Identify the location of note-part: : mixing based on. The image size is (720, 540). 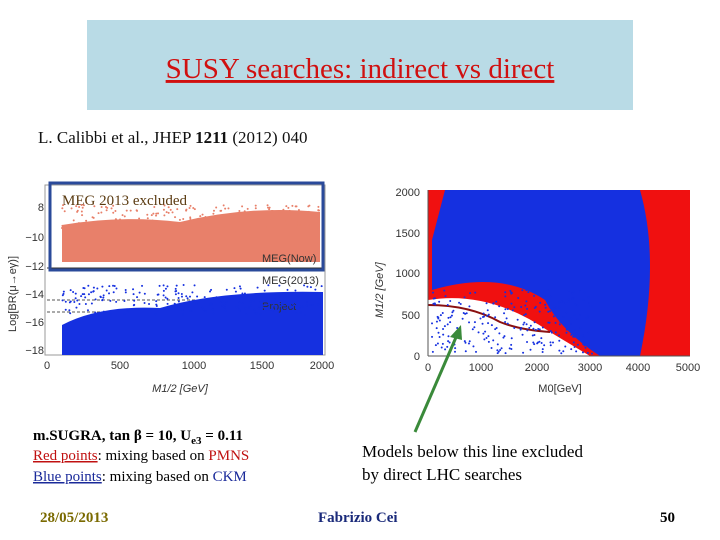
(157, 477).